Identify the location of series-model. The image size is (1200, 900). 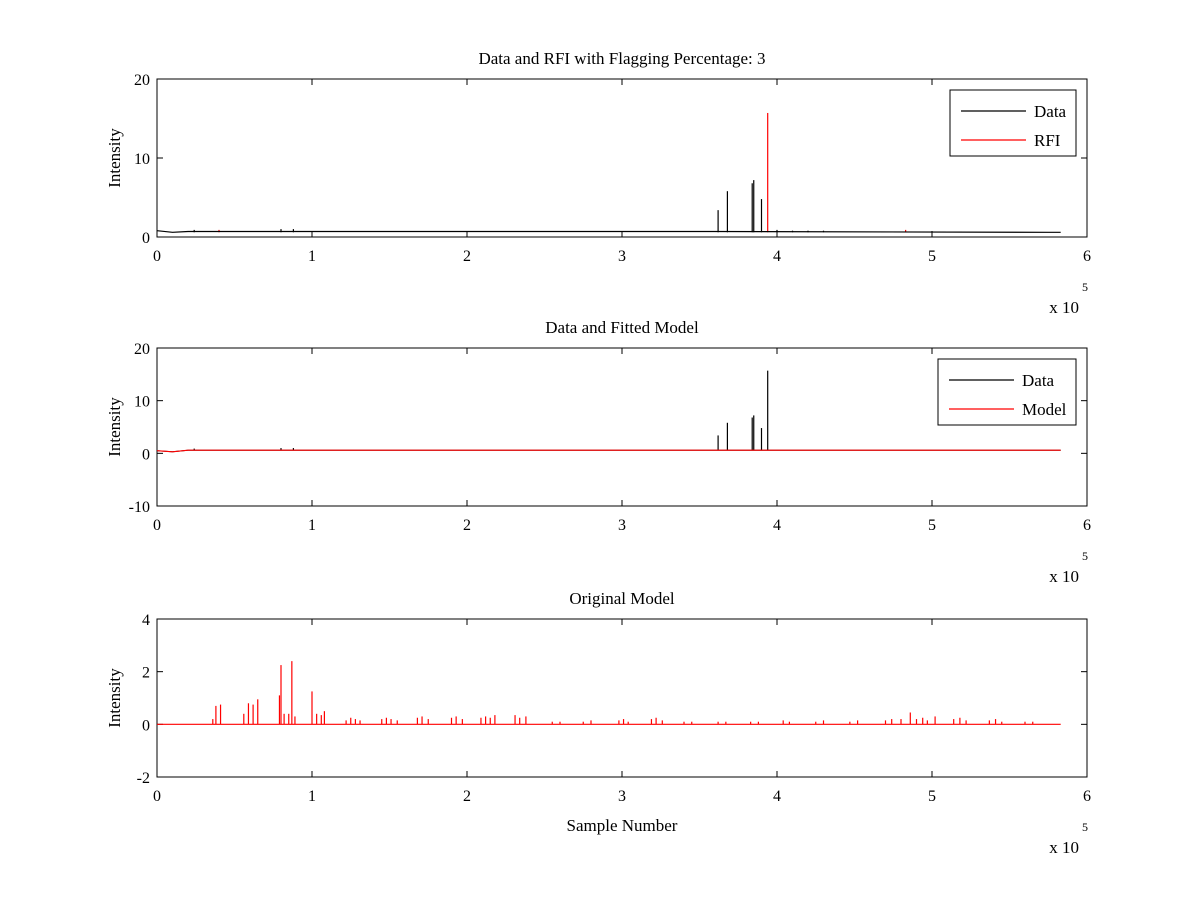
(623, 693).